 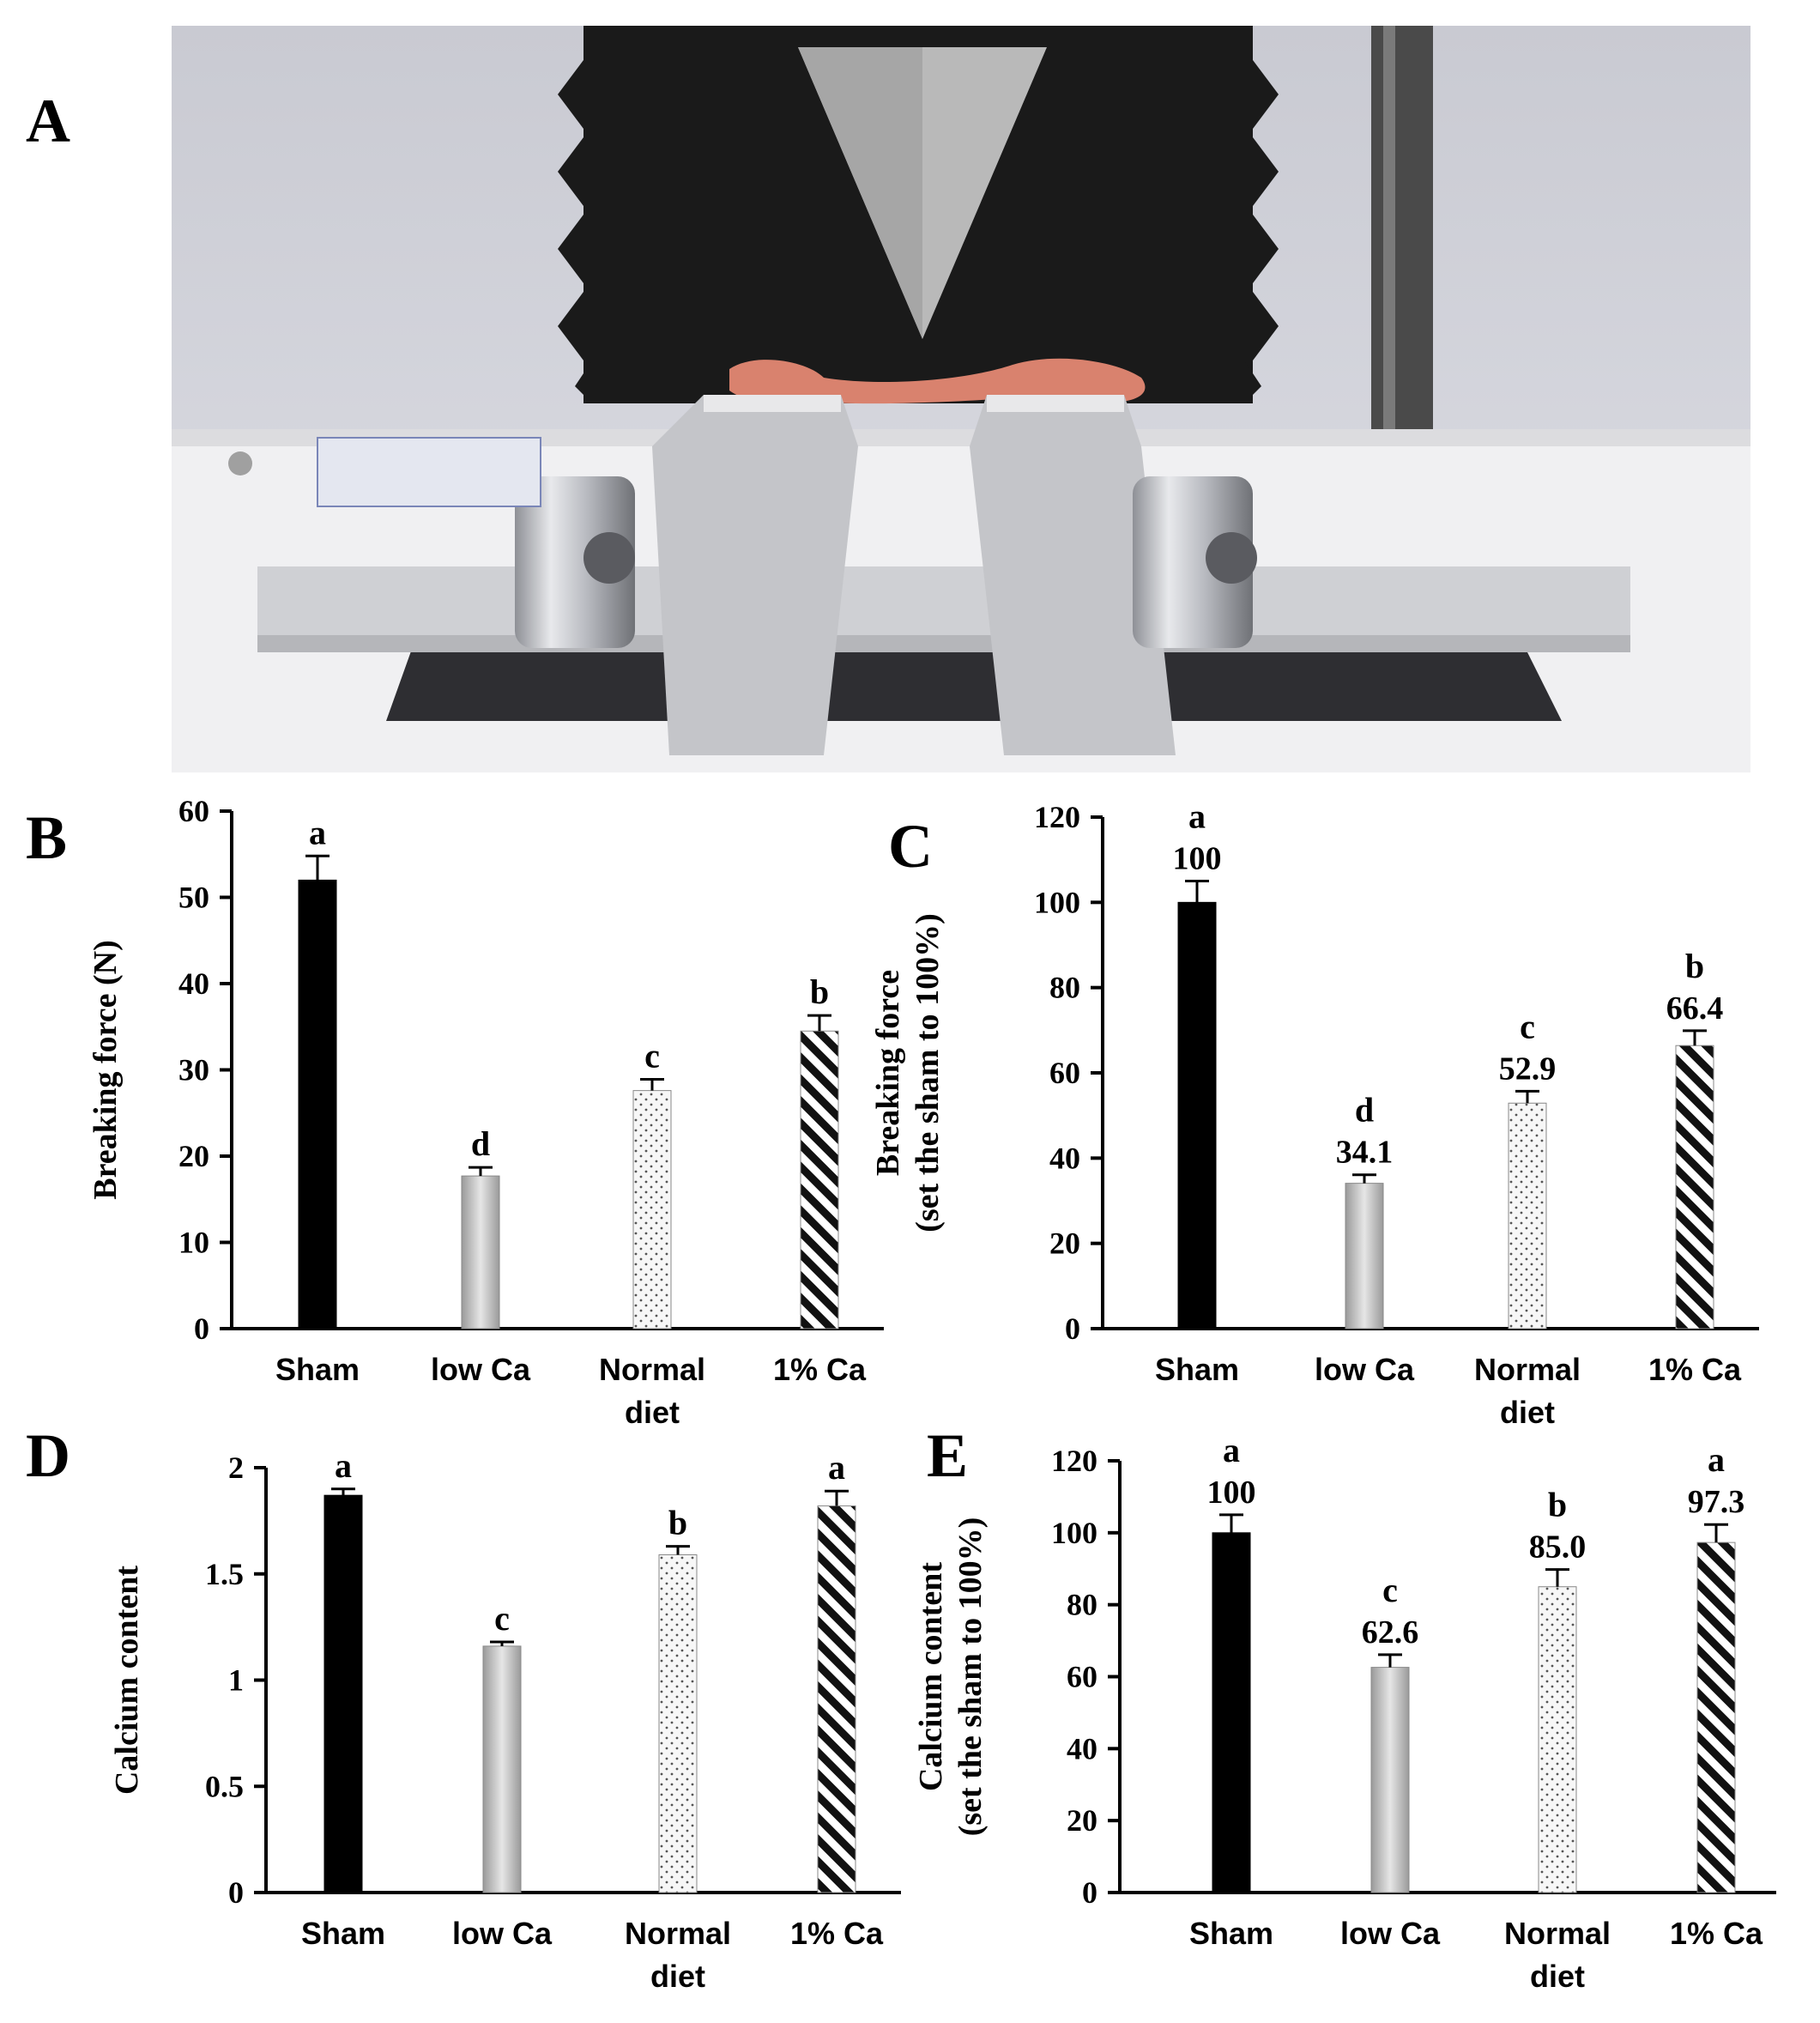 I want to click on x-category-label-b: Sham, so click(x=317, y=1369).